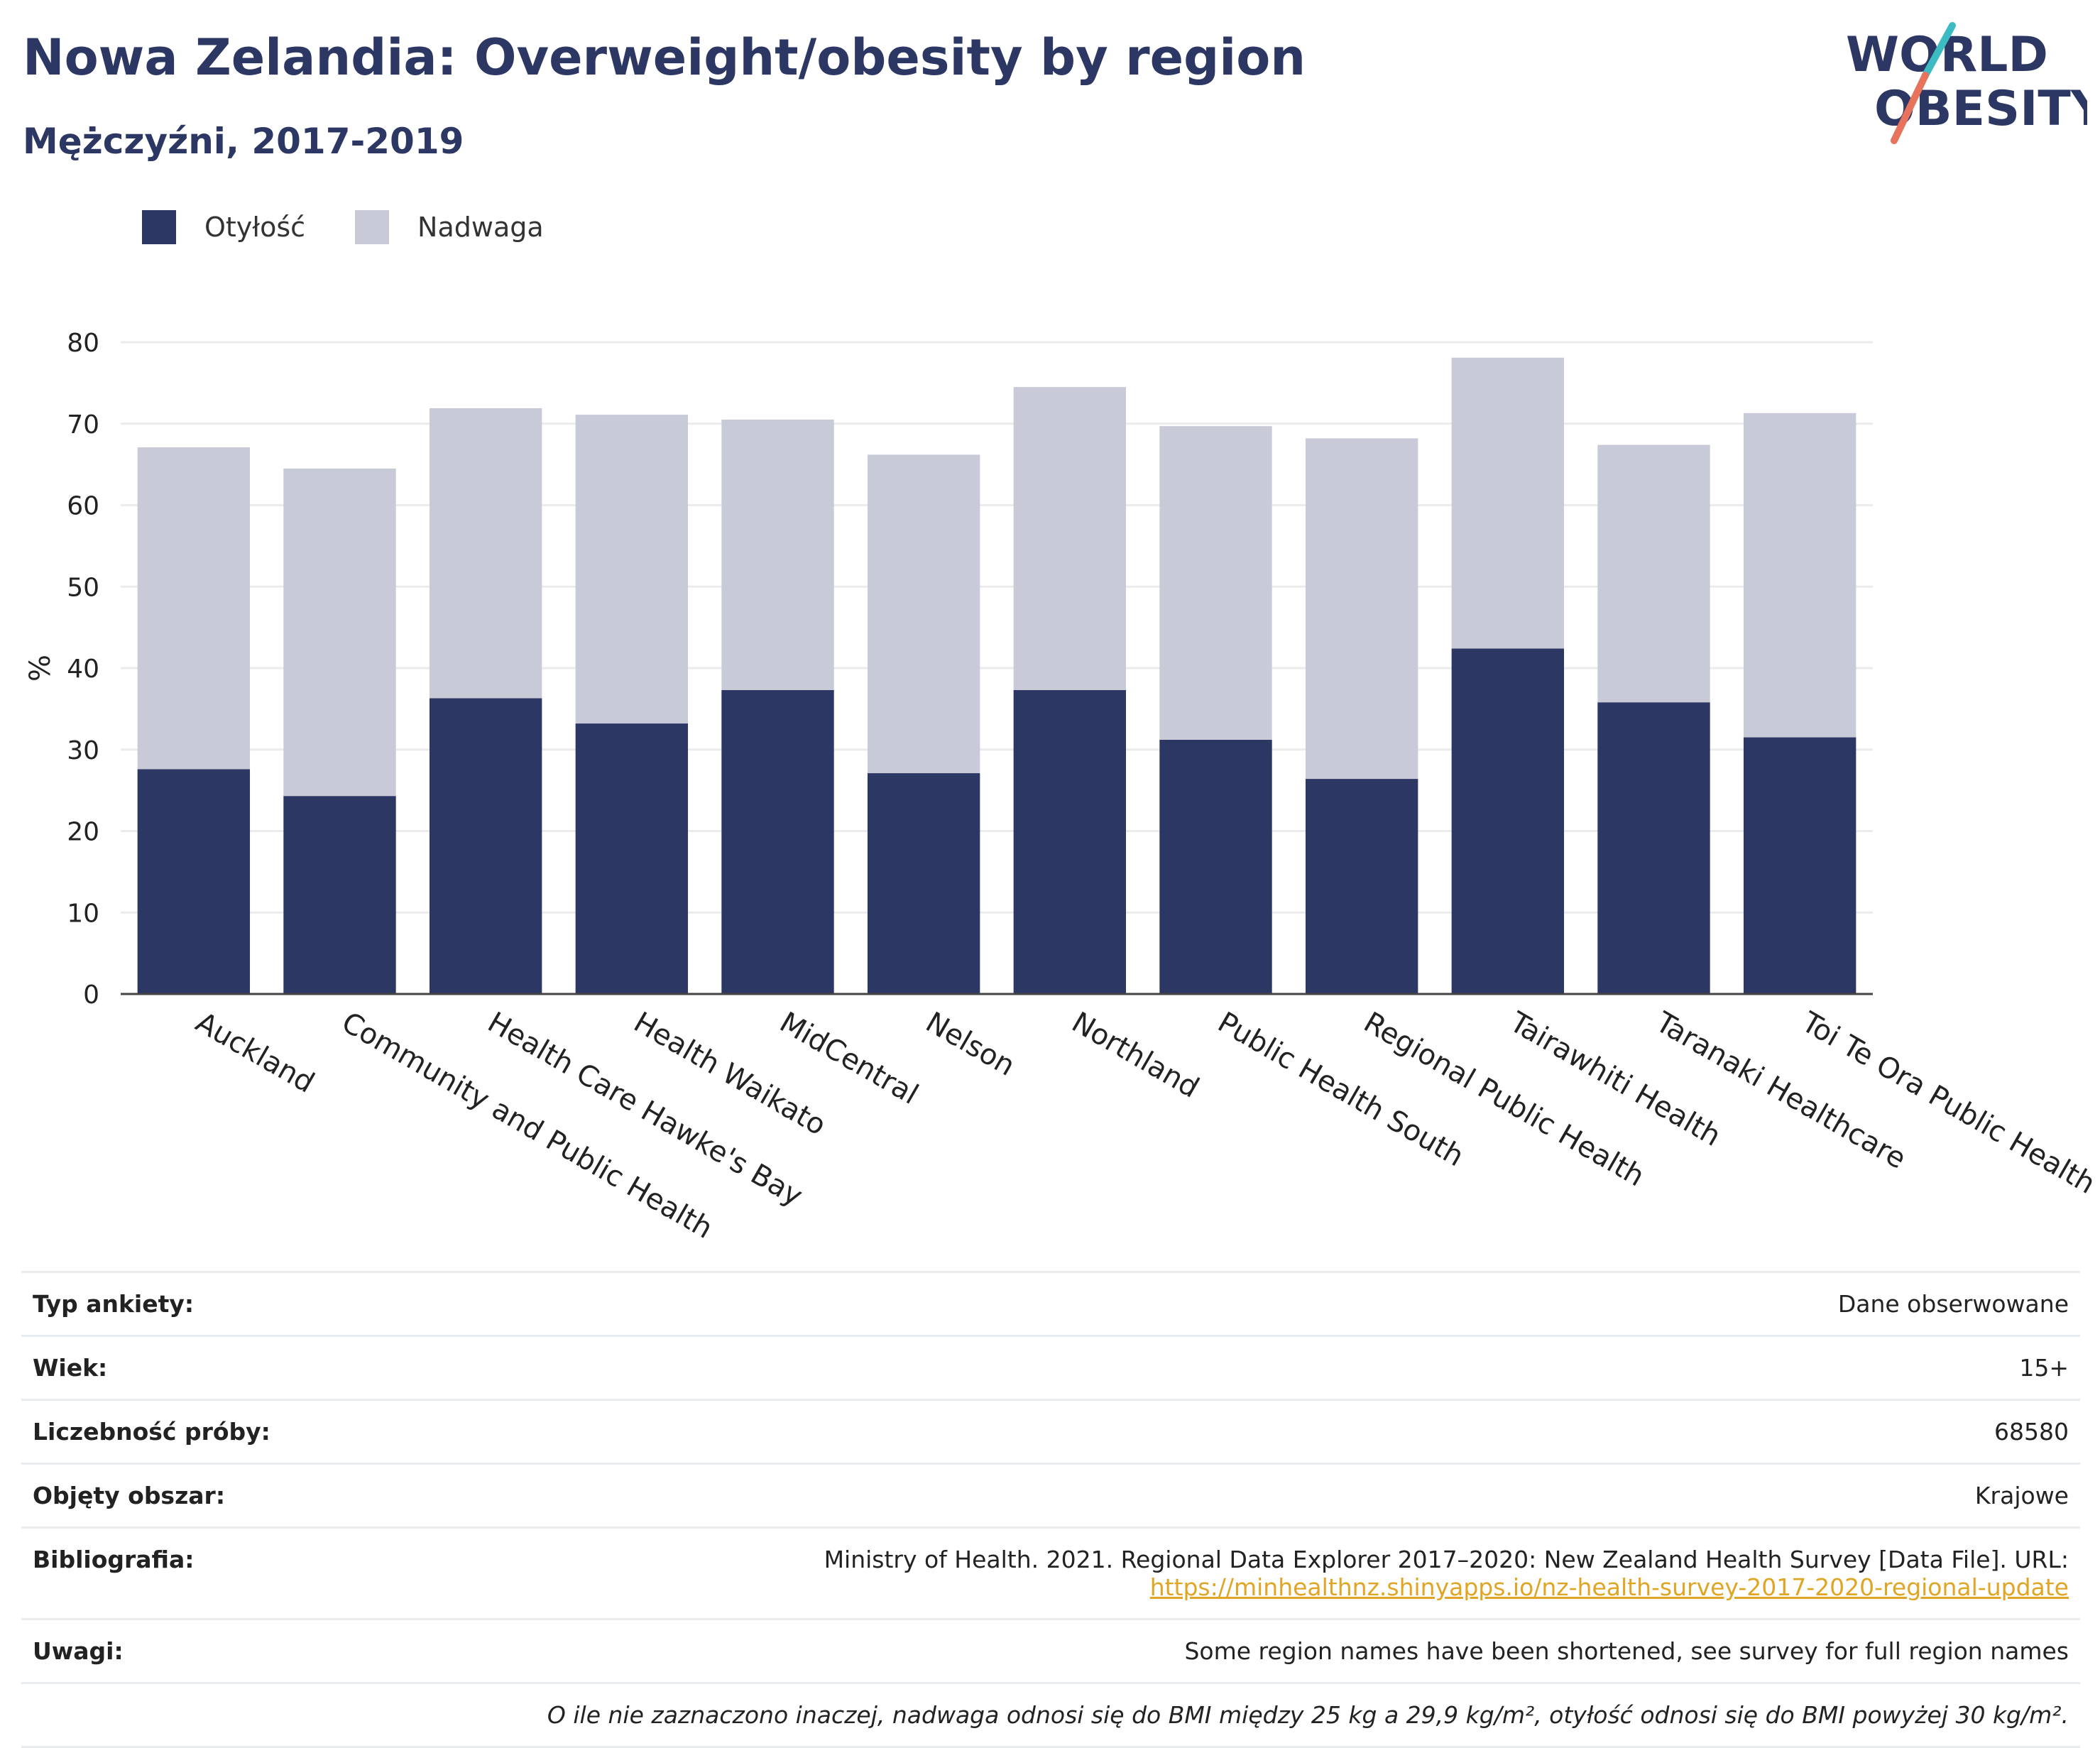  Describe the element at coordinates (70, 1368) in the screenshot. I see `meta-key: Wiek:` at that location.